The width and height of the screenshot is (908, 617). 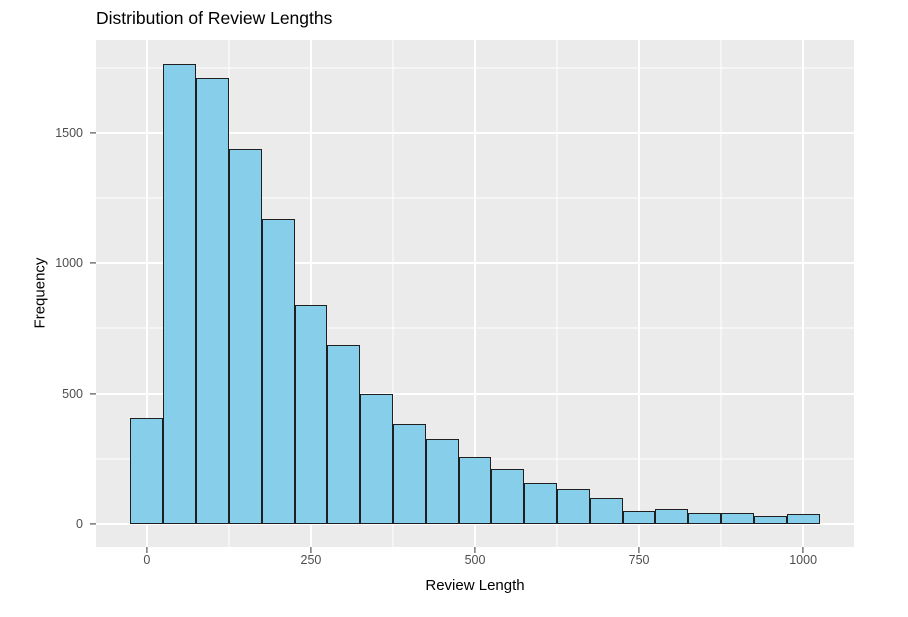 What do you see at coordinates (69, 263) in the screenshot?
I see `y-tick-label: 1000` at bounding box center [69, 263].